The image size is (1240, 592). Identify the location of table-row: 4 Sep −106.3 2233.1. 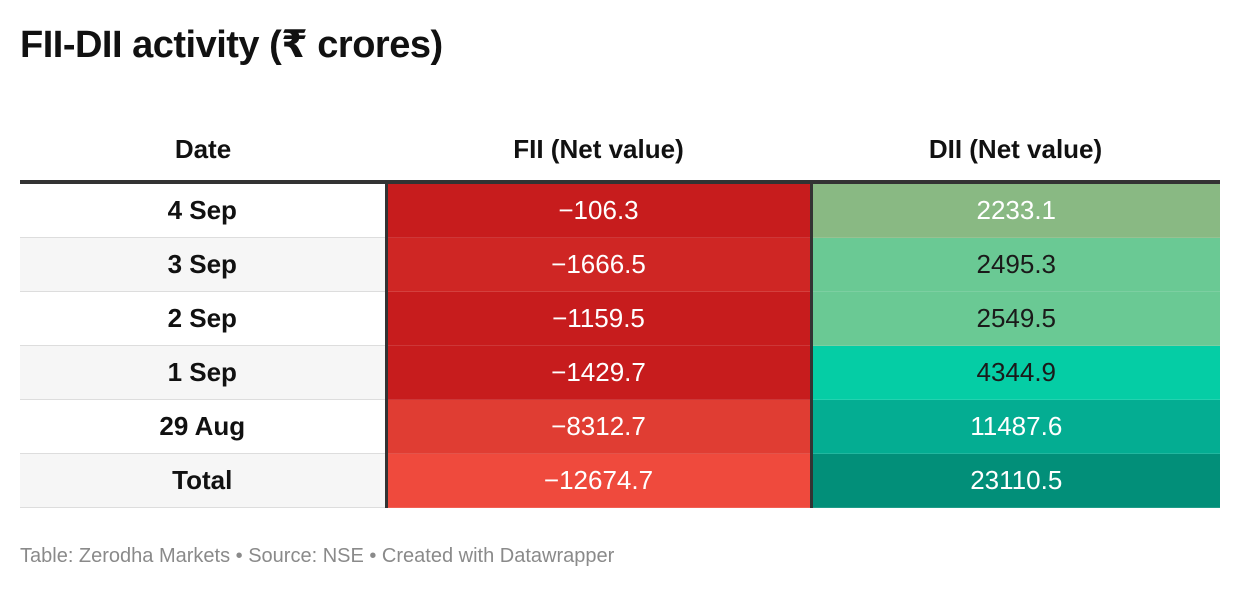
(620, 210).